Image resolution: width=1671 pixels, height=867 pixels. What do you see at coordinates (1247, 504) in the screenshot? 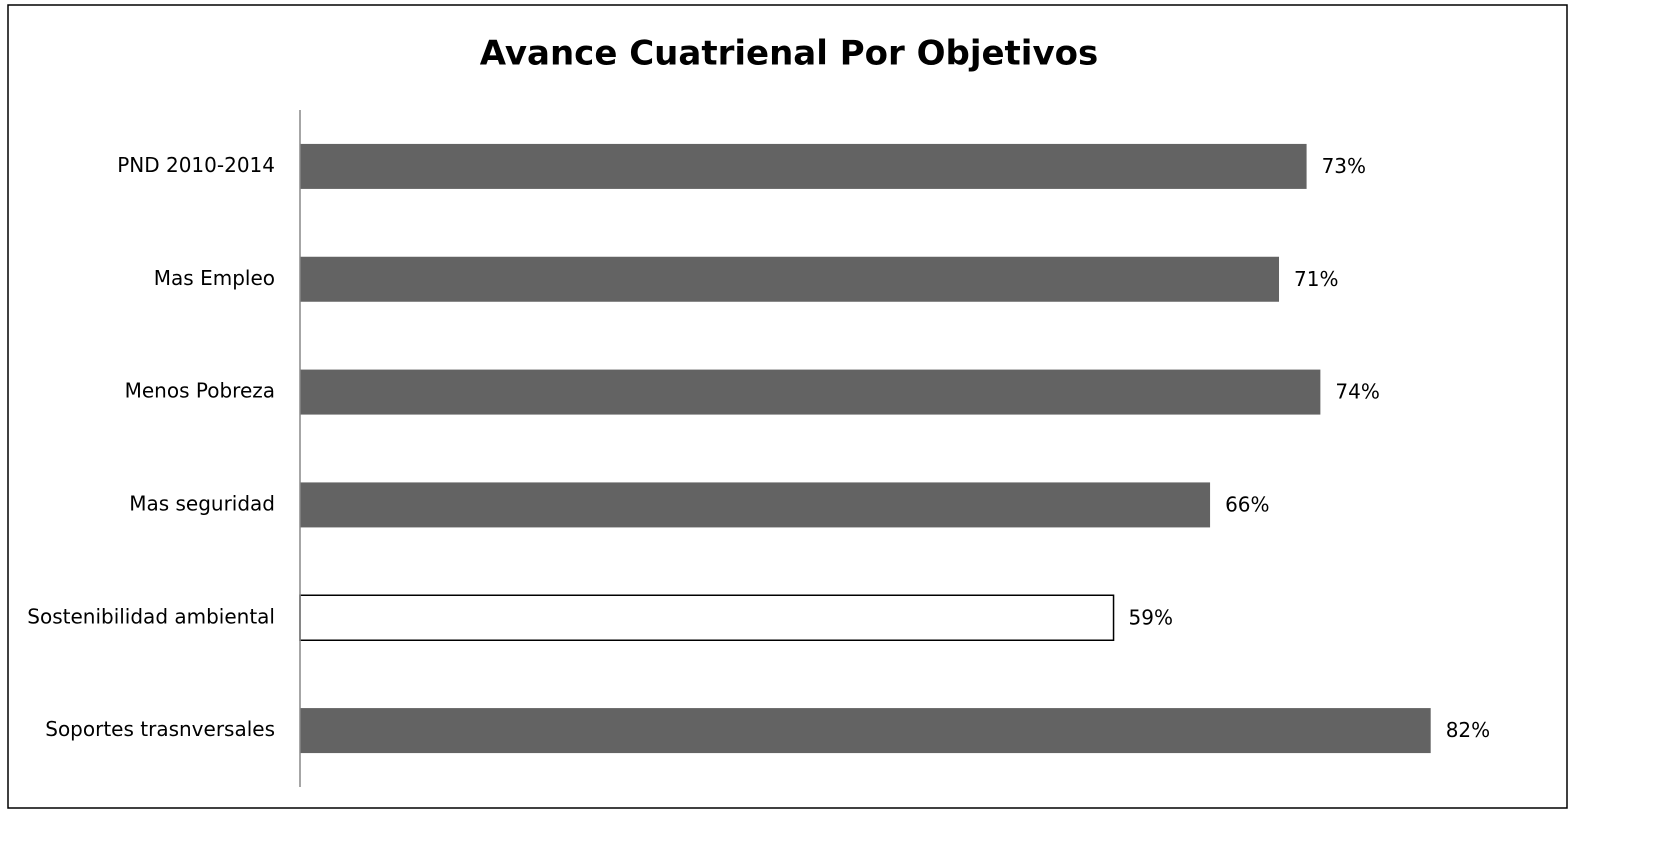
I see `data-label: 66%` at bounding box center [1247, 504].